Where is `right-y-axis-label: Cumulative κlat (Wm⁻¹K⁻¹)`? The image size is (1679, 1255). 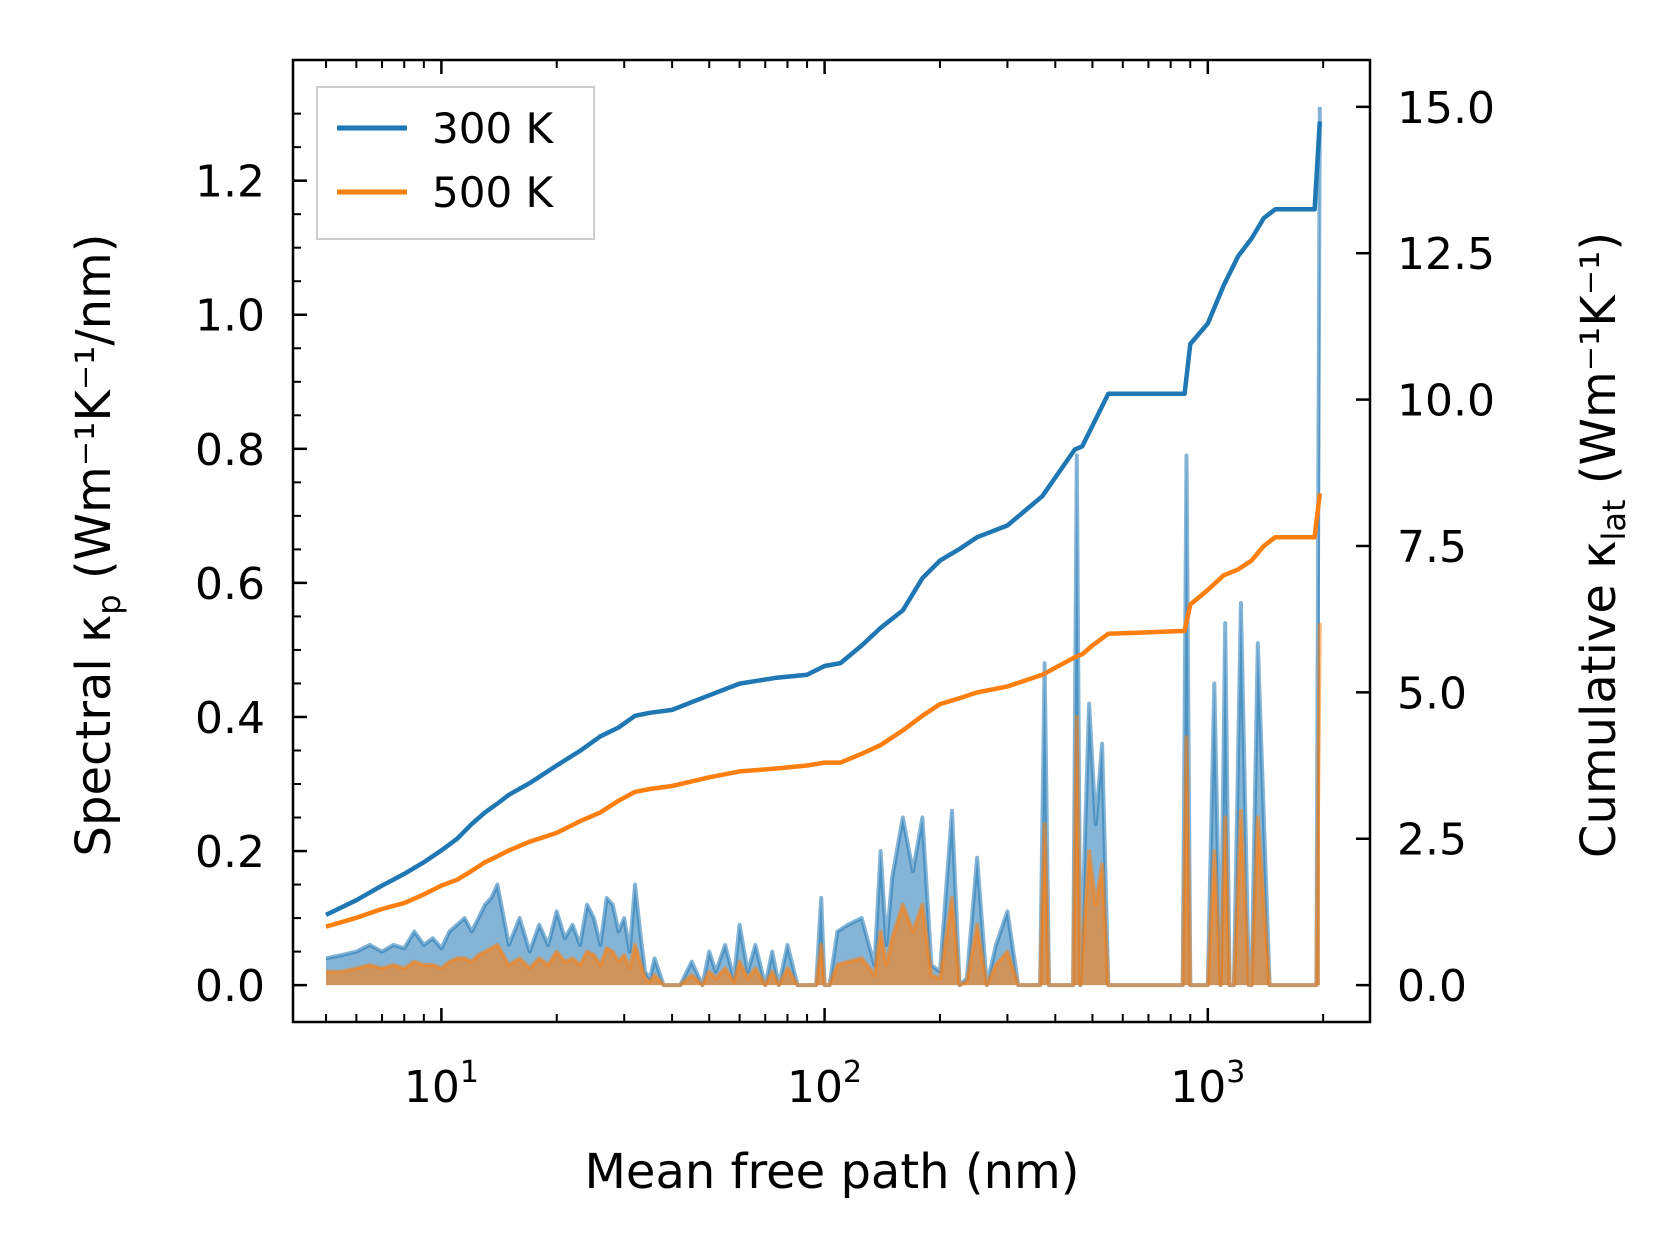 right-y-axis-label: Cumulative κlat (Wm⁻¹K⁻¹) is located at coordinates (1602, 545).